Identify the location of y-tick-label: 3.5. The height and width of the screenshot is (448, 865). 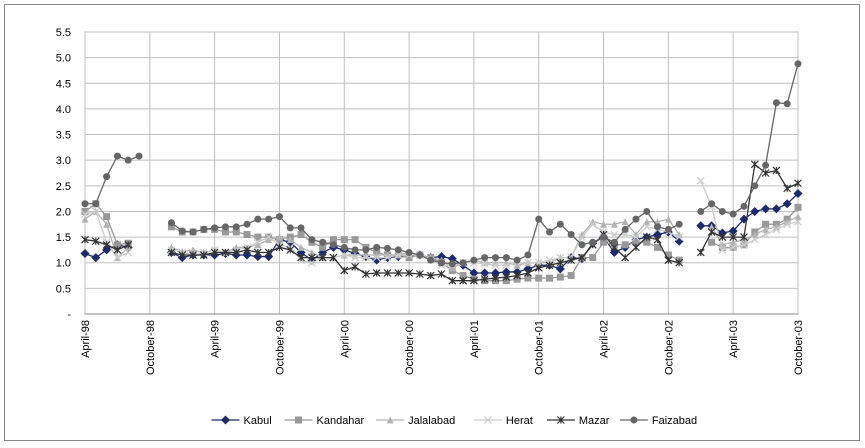
(63, 136).